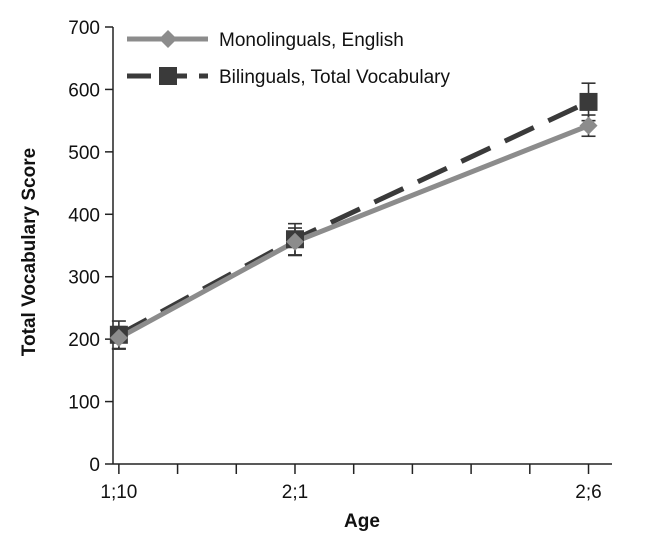  Describe the element at coordinates (295, 492) in the screenshot. I see `x-tick-label: 2;1` at that location.